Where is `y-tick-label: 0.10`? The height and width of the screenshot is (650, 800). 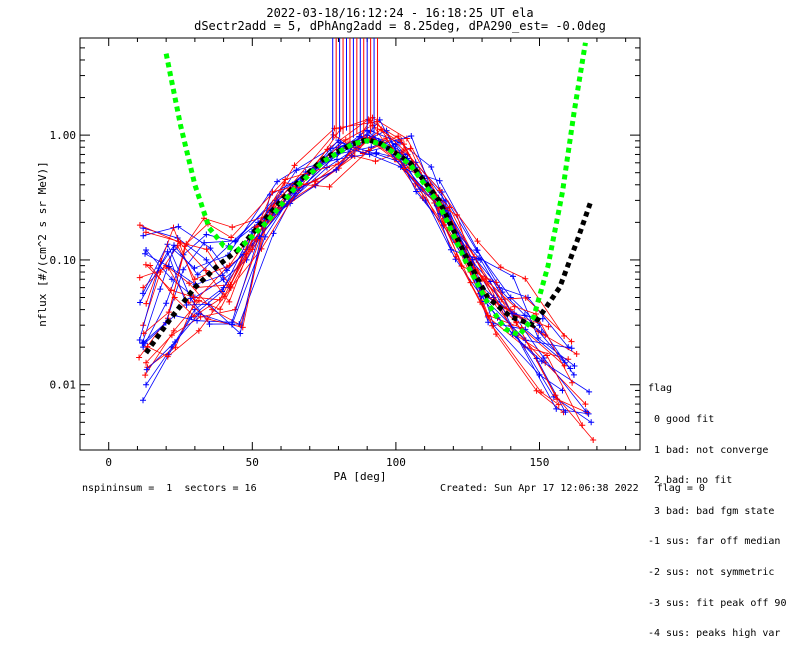
y-tick-label: 0.10 is located at coordinates (63, 260).